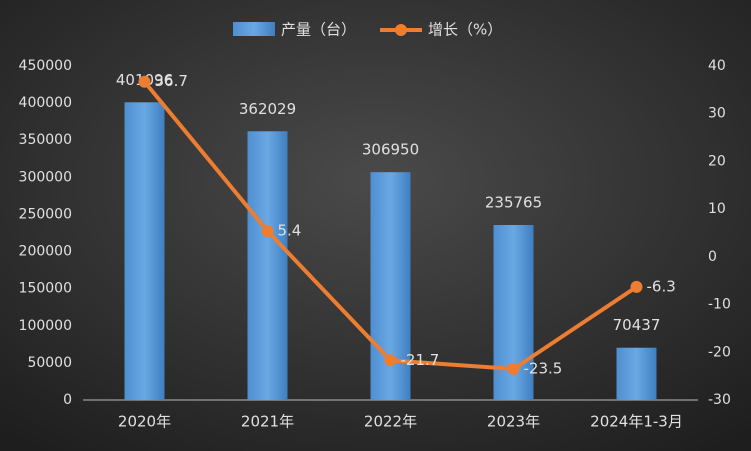 The height and width of the screenshot is (451, 751). Describe the element at coordinates (717, 161) in the screenshot. I see `y2-tick-label: 20` at that location.